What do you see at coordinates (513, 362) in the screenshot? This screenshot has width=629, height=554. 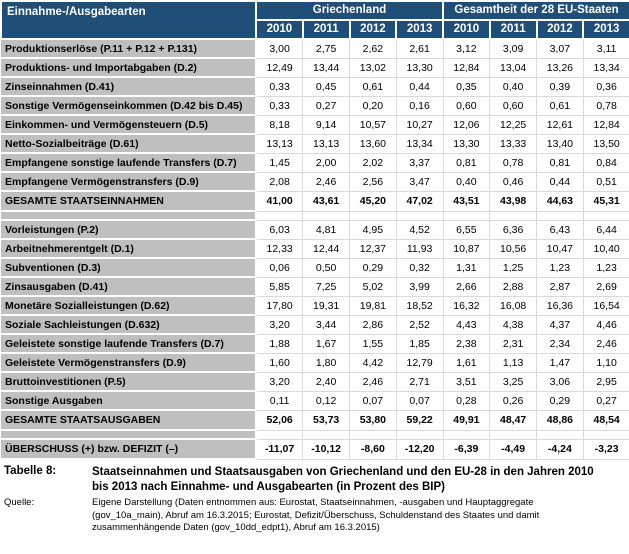 I see `value-cell: 1,13` at bounding box center [513, 362].